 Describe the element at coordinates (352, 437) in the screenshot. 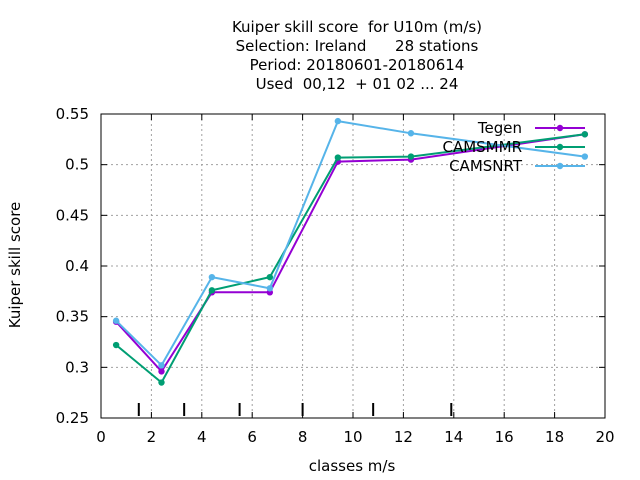

I see `x-tick-label: 10` at that location.